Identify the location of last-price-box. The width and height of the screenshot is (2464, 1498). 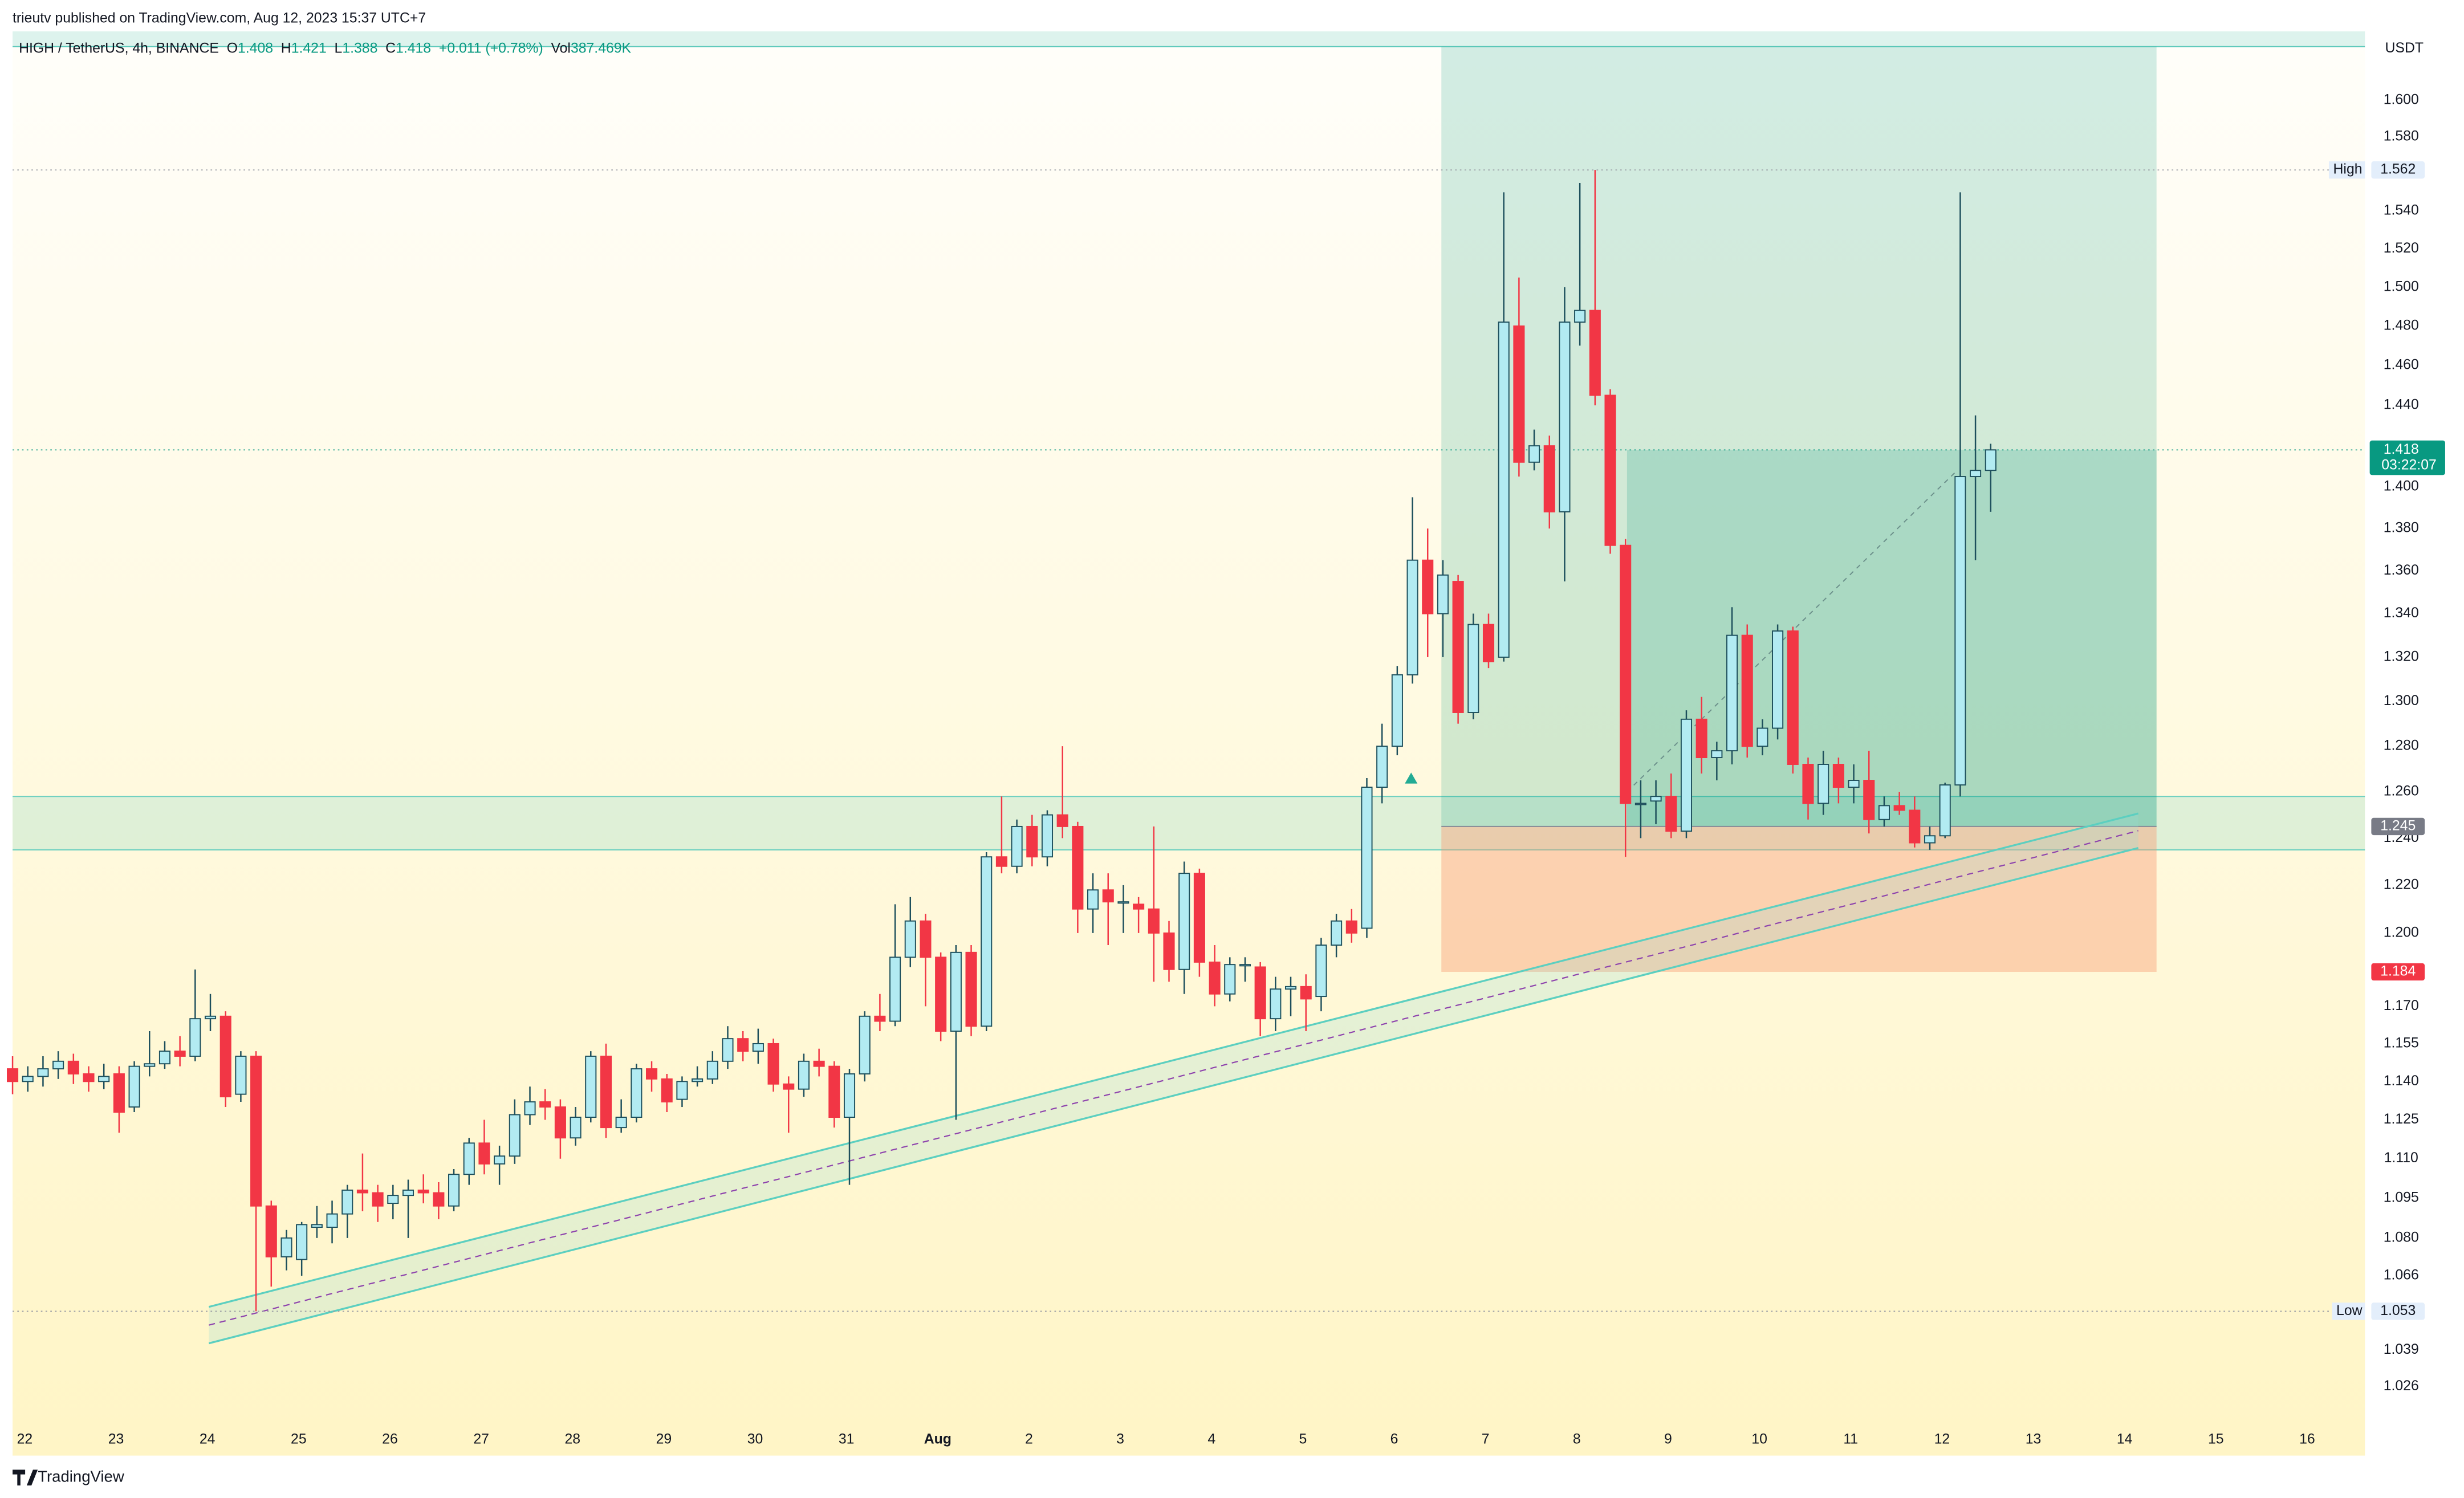
(2407, 457).